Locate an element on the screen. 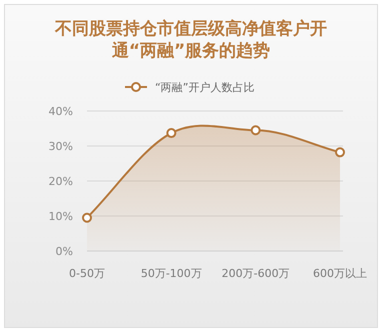  chart-title: 不同股票持仓市值层级高净值客户开通“两融”服务的趋势 is located at coordinates (191, 40).